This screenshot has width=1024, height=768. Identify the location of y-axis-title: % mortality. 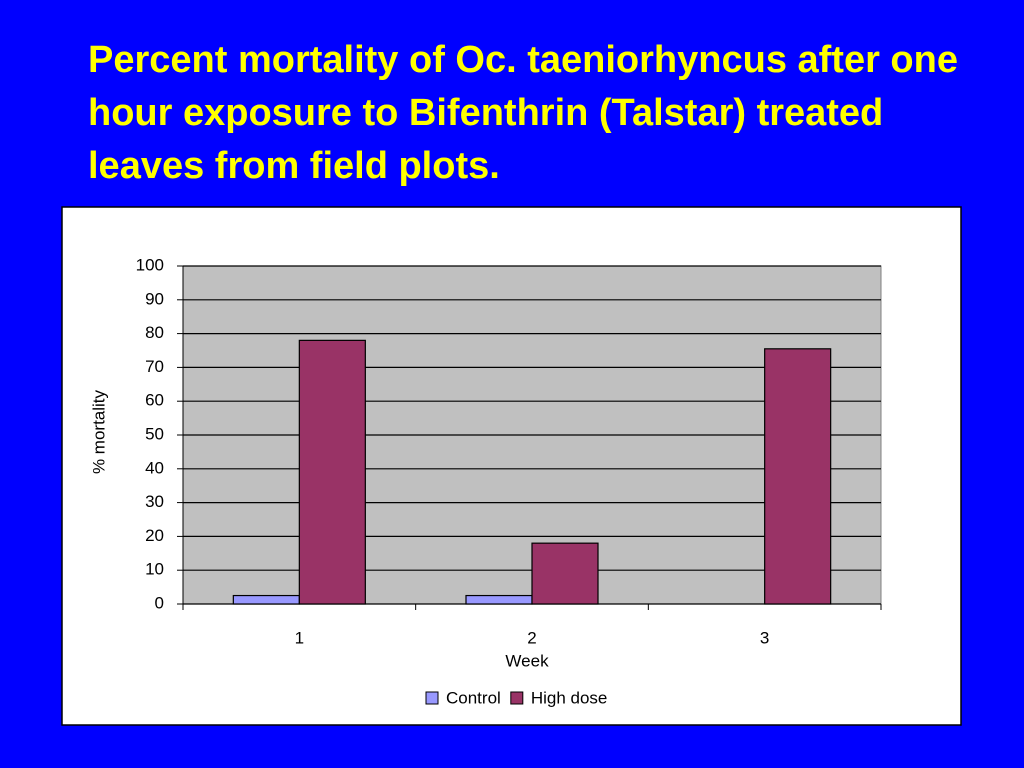
(98, 431).